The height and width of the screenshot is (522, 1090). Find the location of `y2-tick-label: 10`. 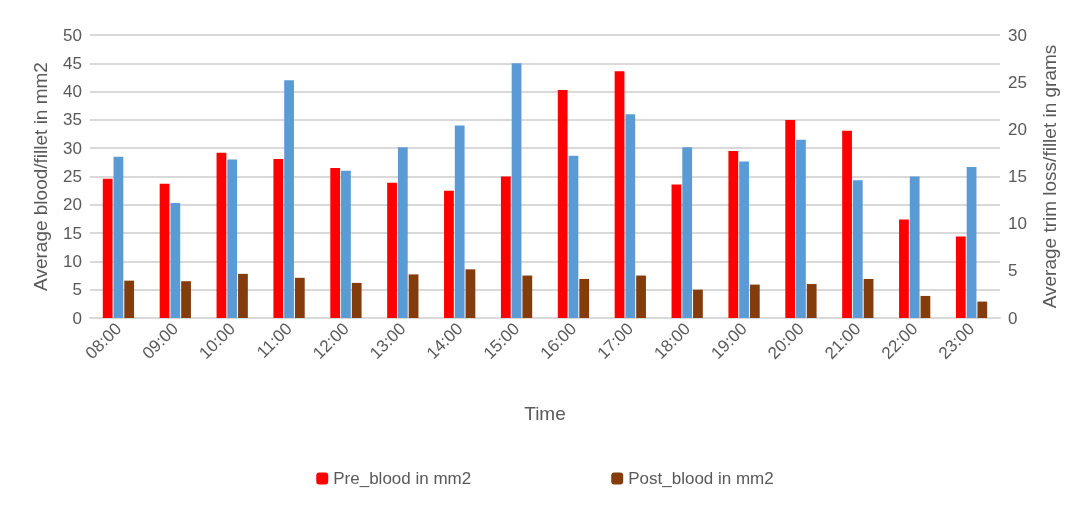

y2-tick-label: 10 is located at coordinates (1017, 224).